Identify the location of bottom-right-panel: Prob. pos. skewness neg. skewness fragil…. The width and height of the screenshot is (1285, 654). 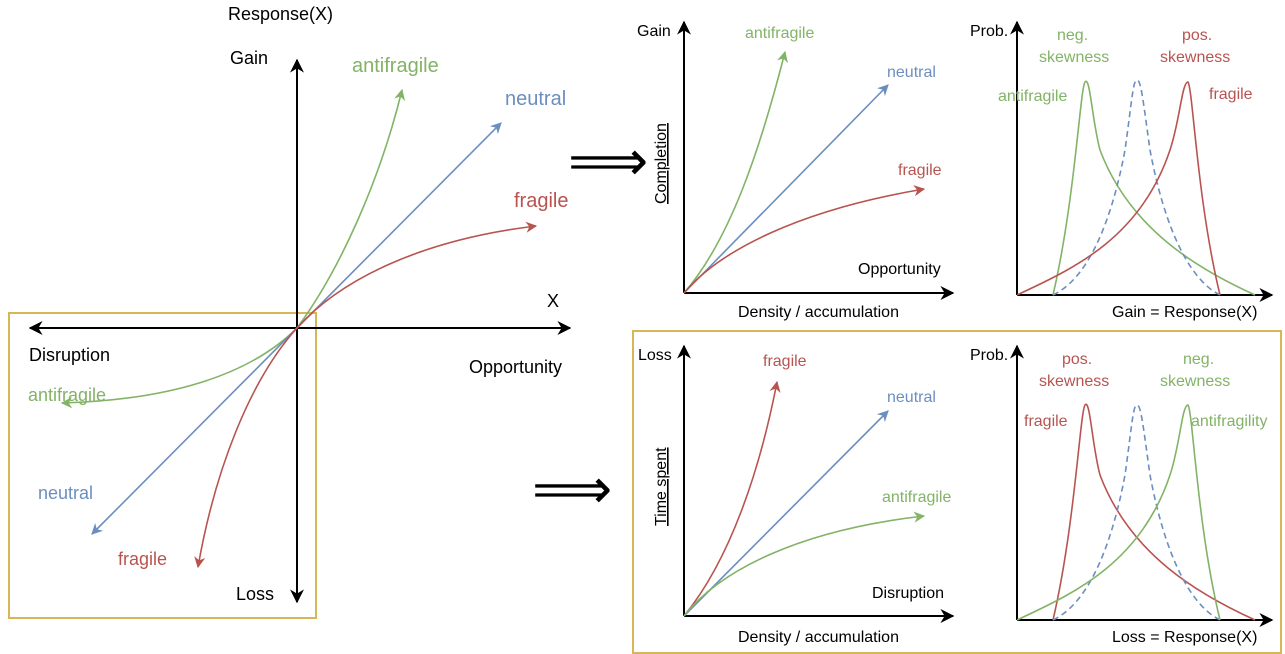
(1122, 495).